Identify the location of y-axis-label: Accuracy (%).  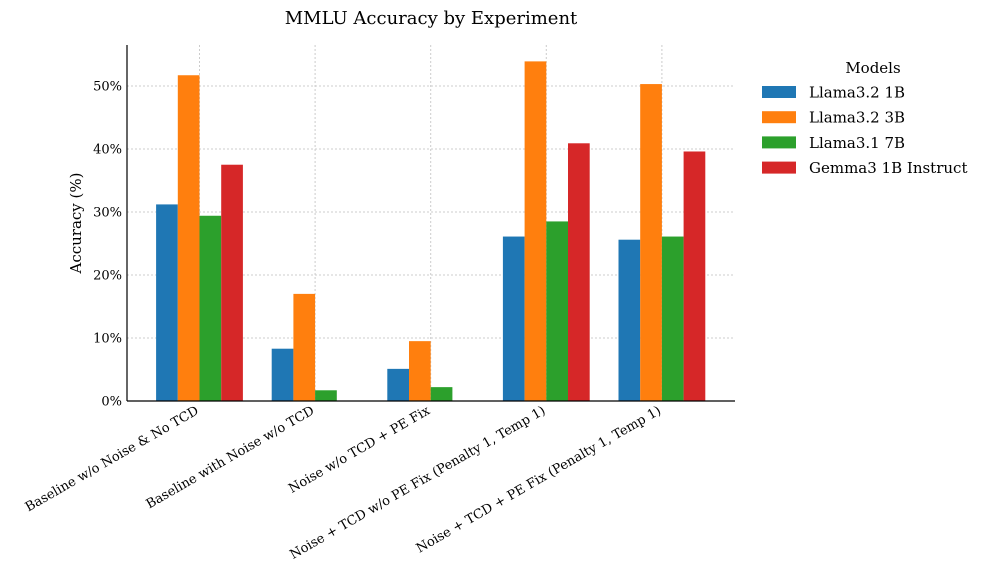
(76, 223).